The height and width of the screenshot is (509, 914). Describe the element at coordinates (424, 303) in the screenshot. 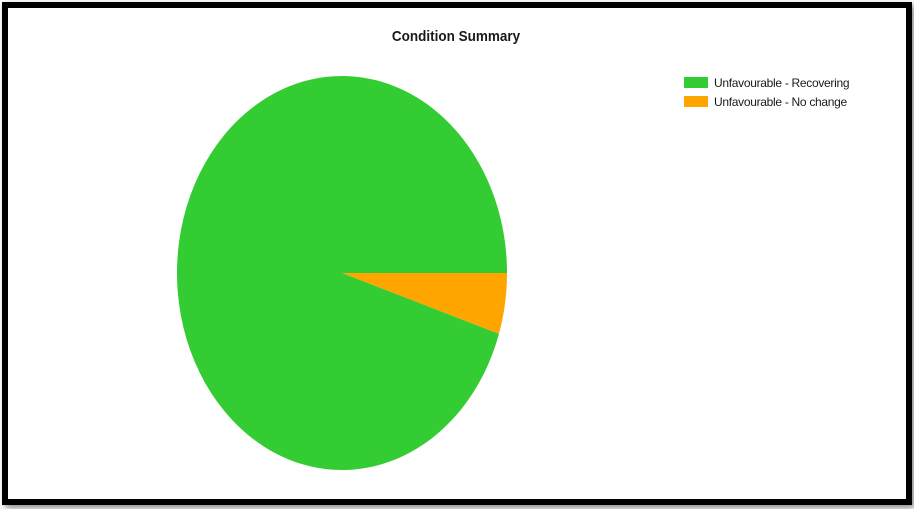

I see `pie-slice-no-change` at that location.